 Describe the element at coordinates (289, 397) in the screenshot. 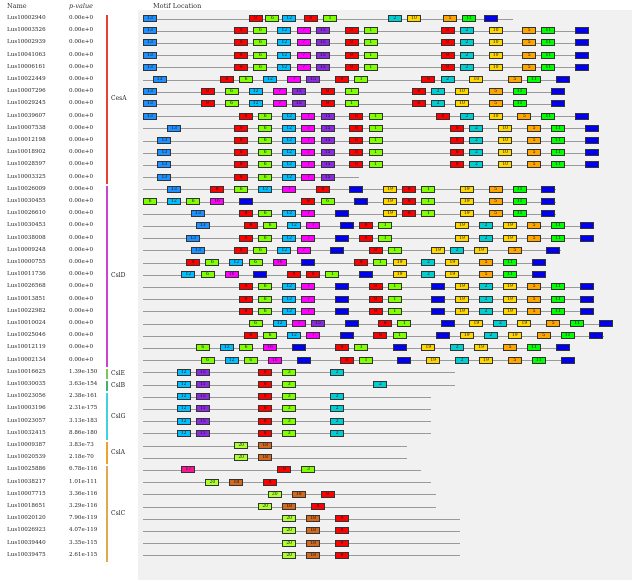

I see `motif-box: 3` at that location.